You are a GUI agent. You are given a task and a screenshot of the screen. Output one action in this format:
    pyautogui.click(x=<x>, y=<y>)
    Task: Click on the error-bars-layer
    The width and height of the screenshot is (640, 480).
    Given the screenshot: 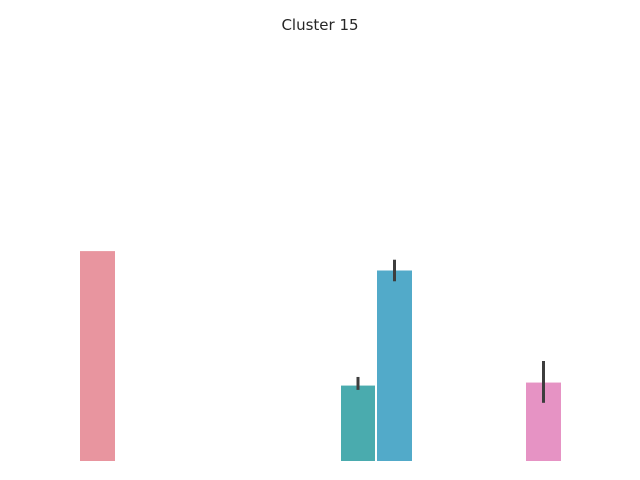 What is the action you would take?
    pyautogui.click(x=450, y=331)
    